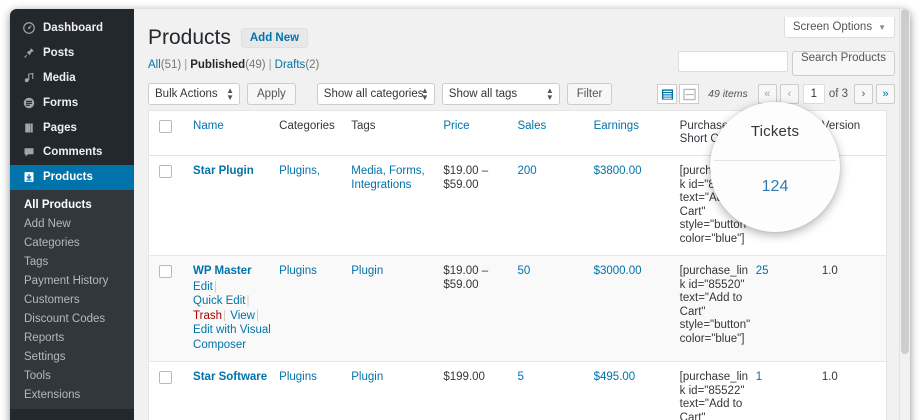  I want to click on row-action-edit: Edit, so click(203, 286).